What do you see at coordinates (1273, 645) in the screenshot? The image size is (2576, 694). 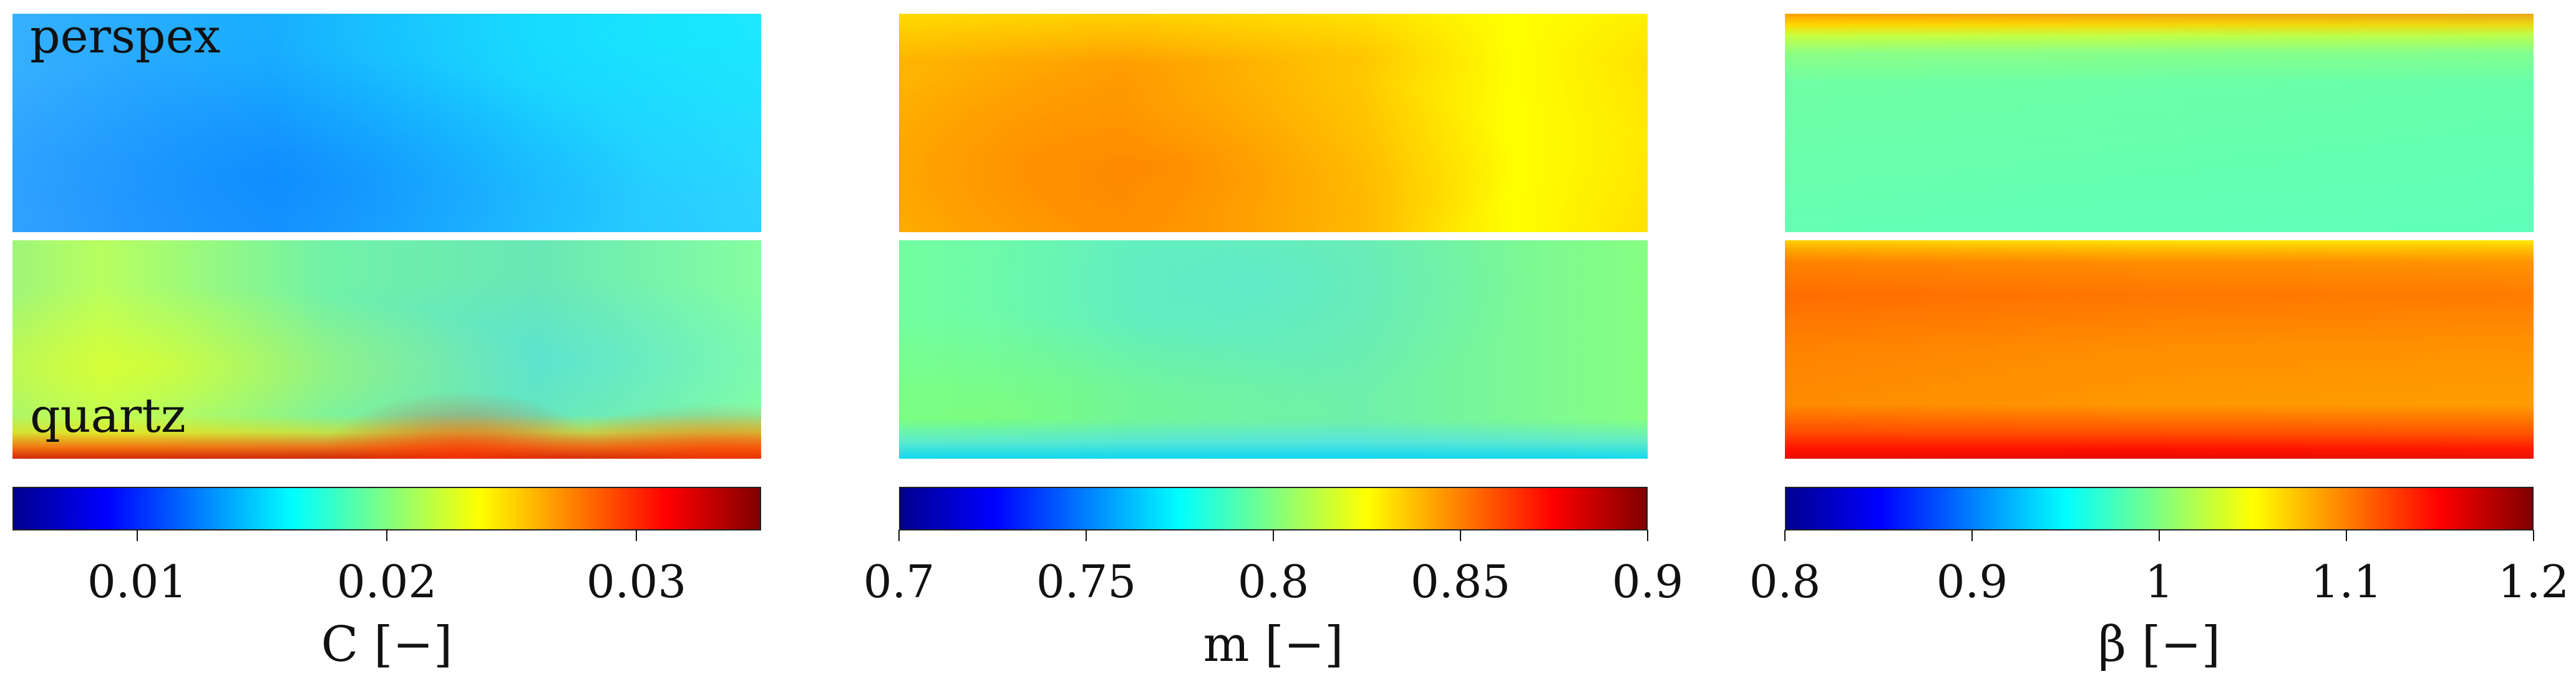 I see `colorbar-axis-label-1: m [−]` at bounding box center [1273, 645].